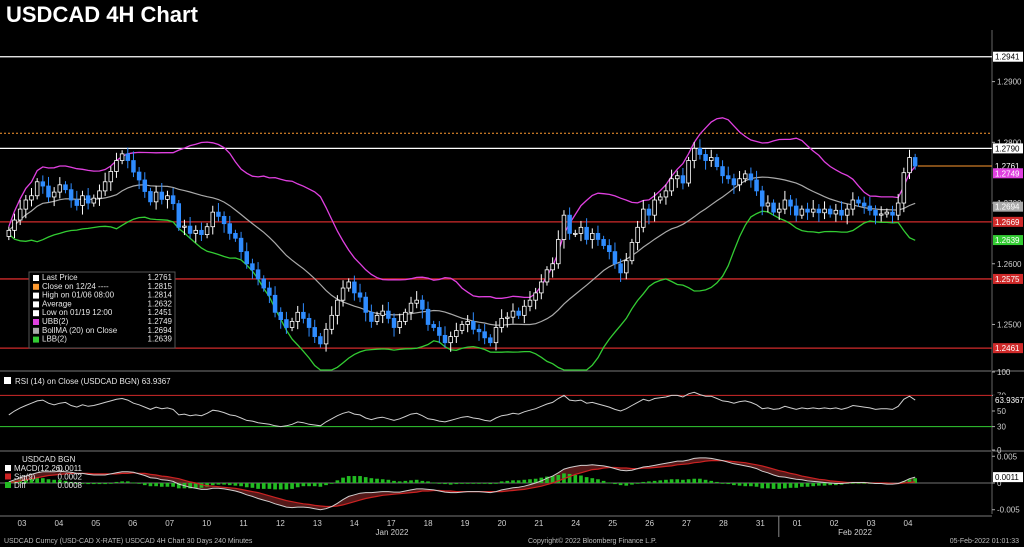  Describe the element at coordinates (93, 381) in the screenshot. I see `rsi-legend-label: RSI (14) on Close (USDCAD BGN) 63.9367` at that location.